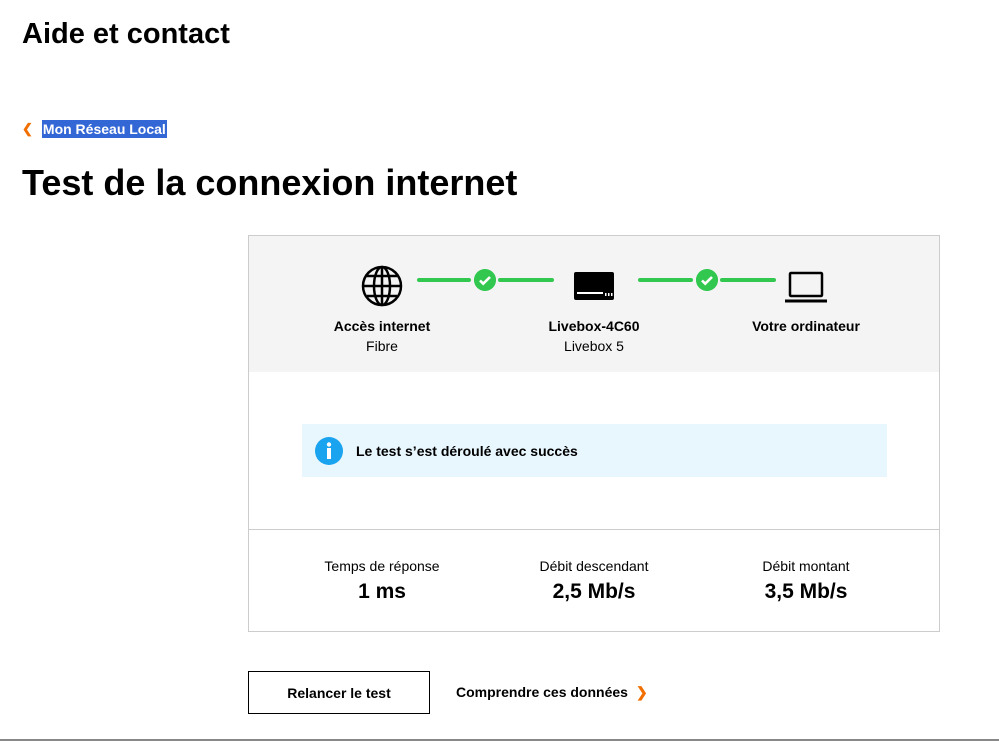  Describe the element at coordinates (806, 591) in the screenshot. I see `stat-value: 3,5 Mb/s` at that location.